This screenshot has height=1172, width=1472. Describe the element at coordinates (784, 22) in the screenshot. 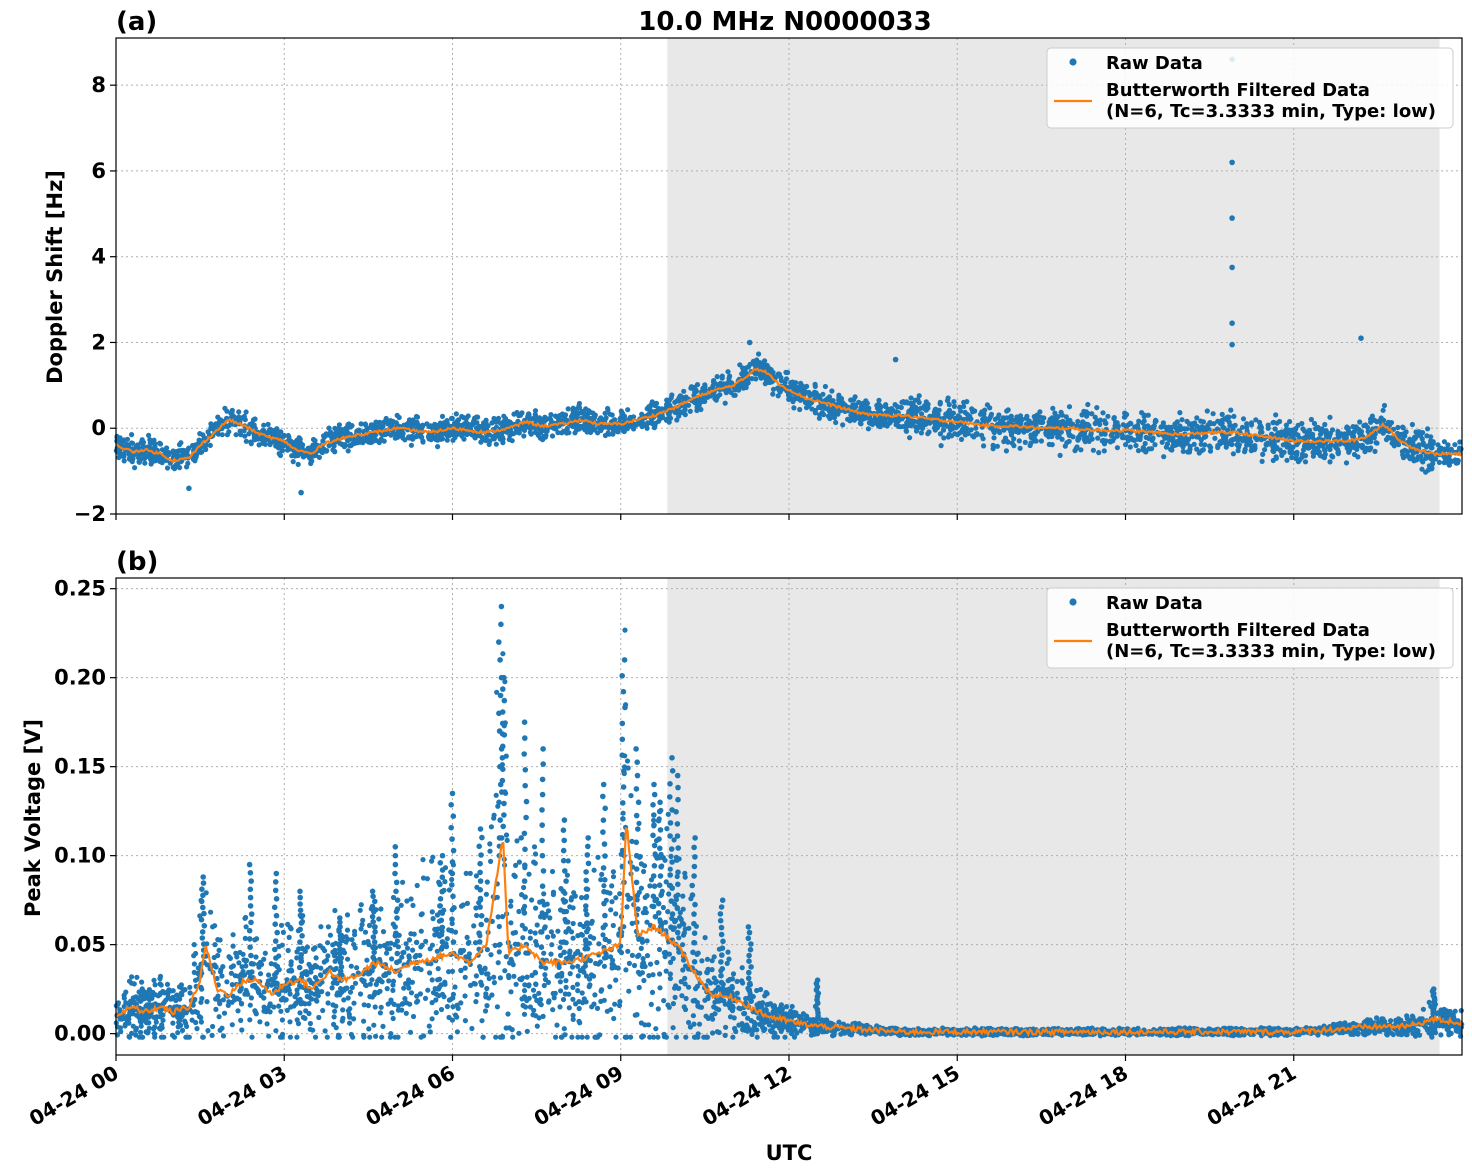

I see `figure-title: 10.0 MHz N0000033` at that location.